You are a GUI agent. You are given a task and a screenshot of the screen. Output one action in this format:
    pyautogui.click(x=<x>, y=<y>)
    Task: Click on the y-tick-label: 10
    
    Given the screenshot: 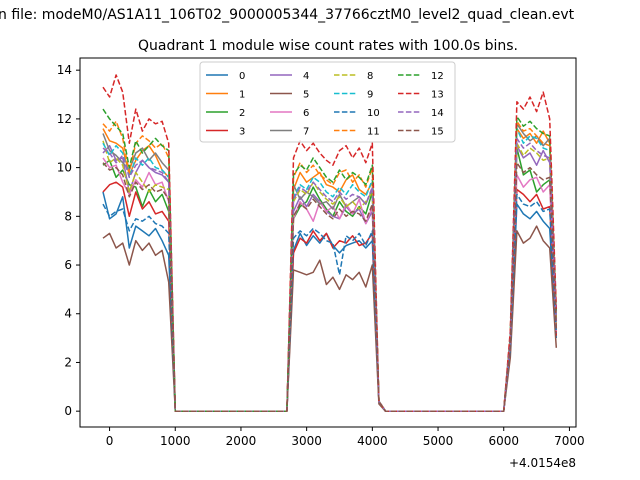 What is the action you would take?
    pyautogui.click(x=64, y=168)
    